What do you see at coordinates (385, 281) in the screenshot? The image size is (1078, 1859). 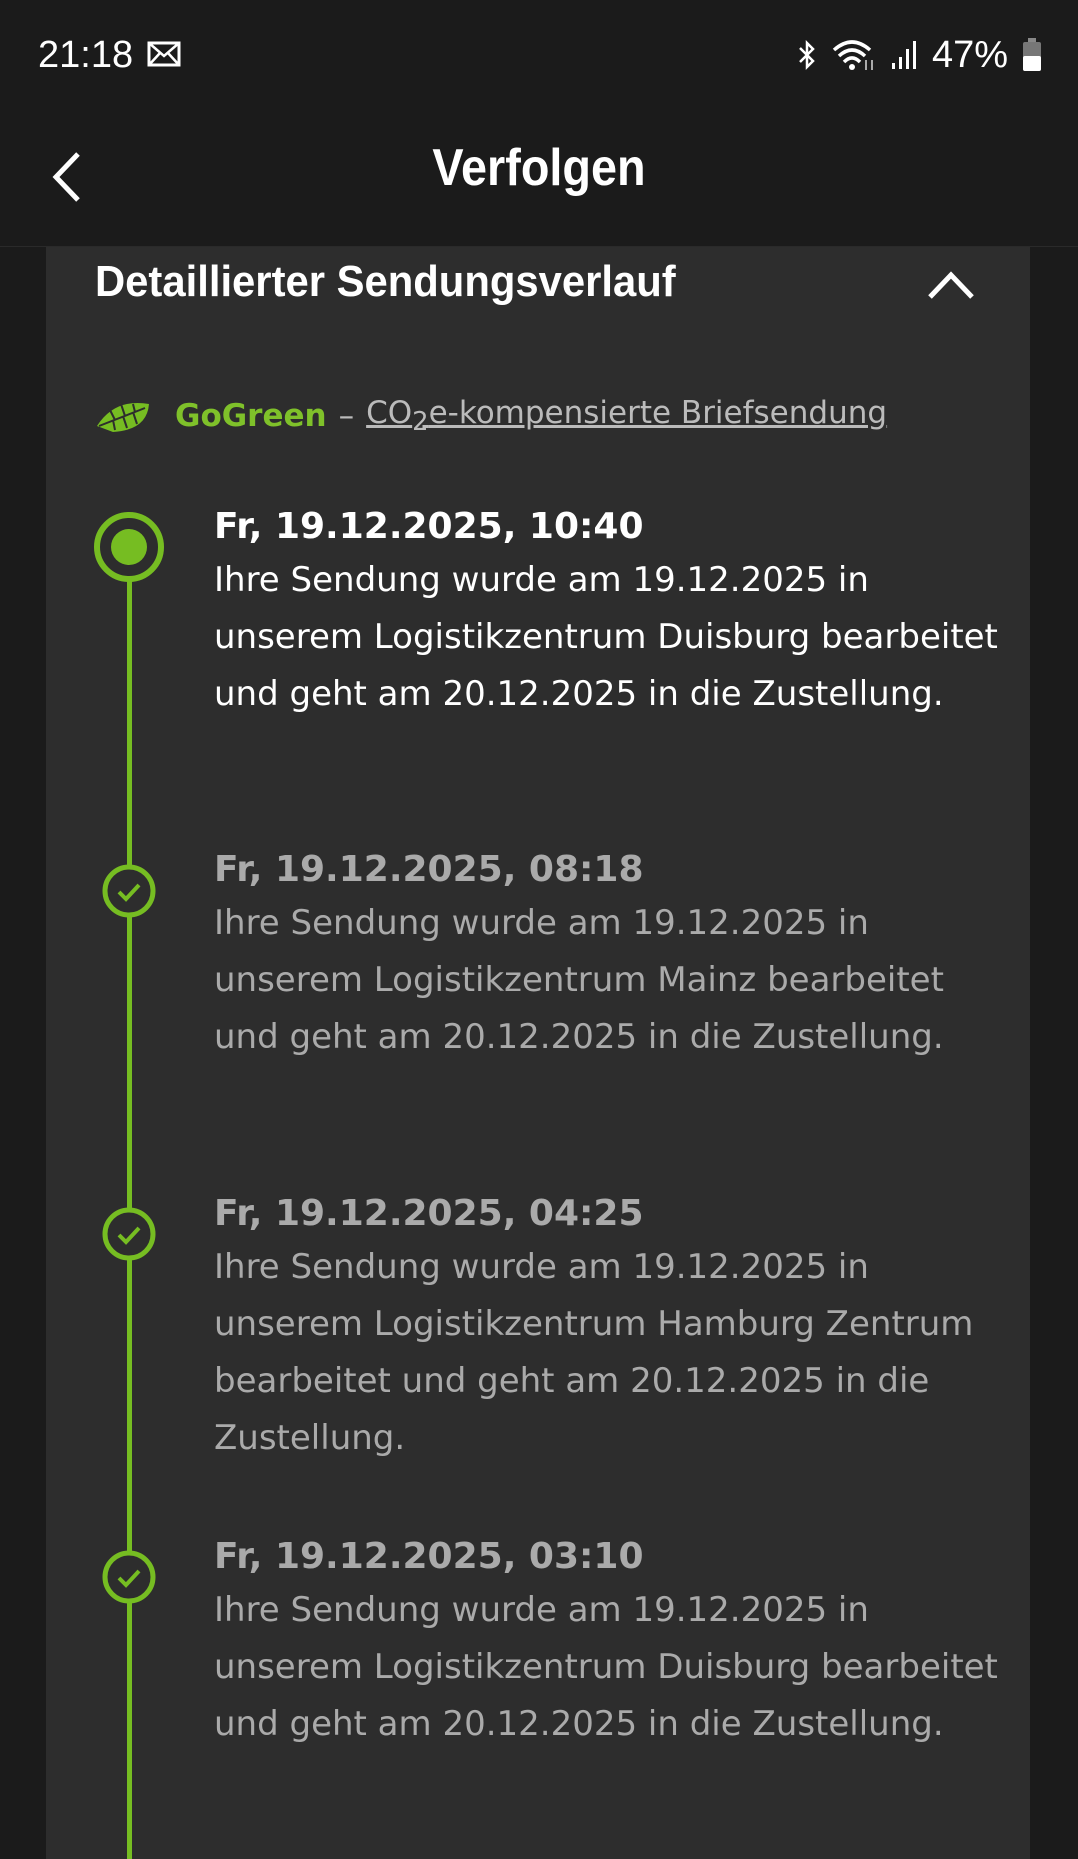 I see `section-title: Detaillierter Sendungsverlauf` at bounding box center [385, 281].